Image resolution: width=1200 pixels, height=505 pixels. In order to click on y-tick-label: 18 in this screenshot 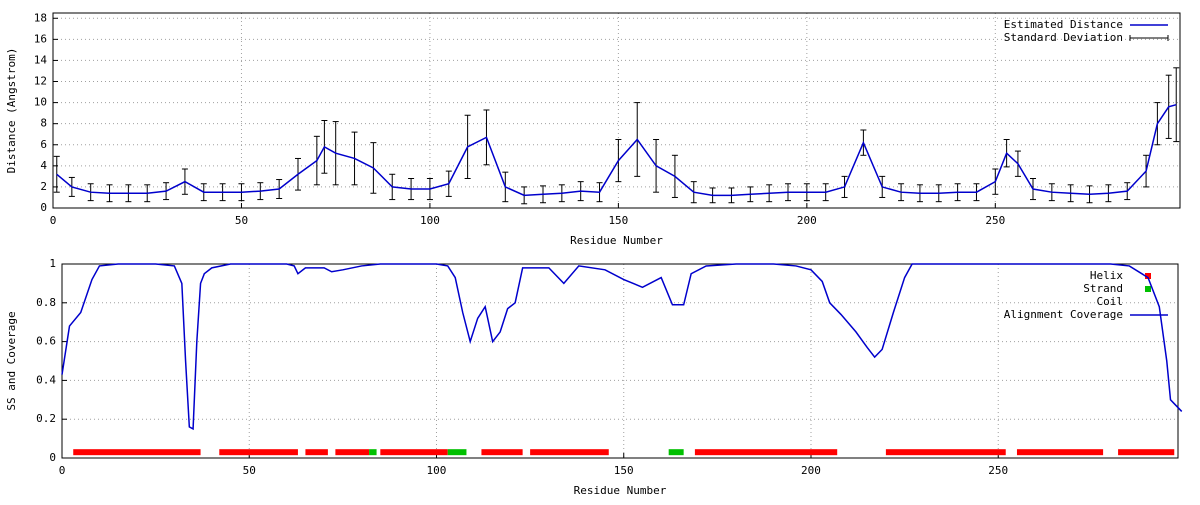, I will do `click(40, 17)`.